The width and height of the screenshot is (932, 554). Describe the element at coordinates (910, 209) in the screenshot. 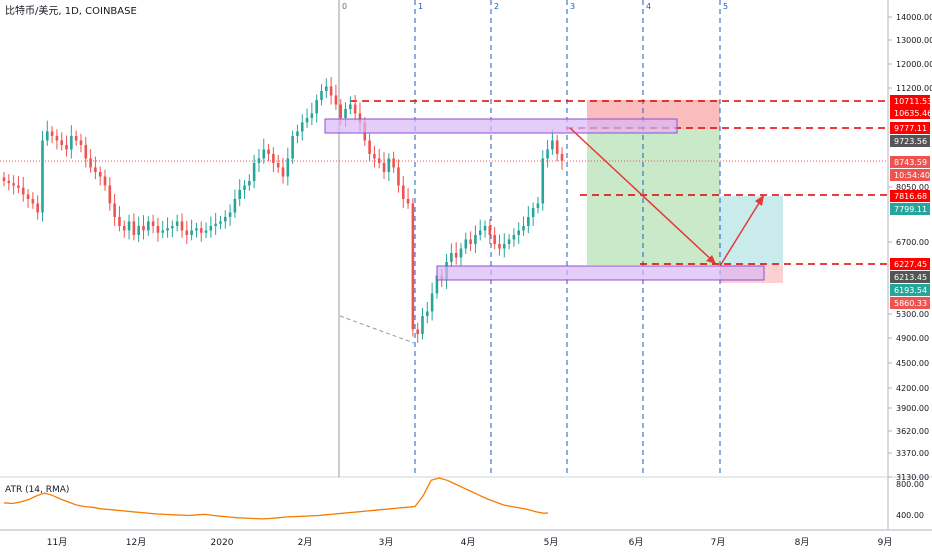

I see `price-badge-label: 7799.11` at that location.